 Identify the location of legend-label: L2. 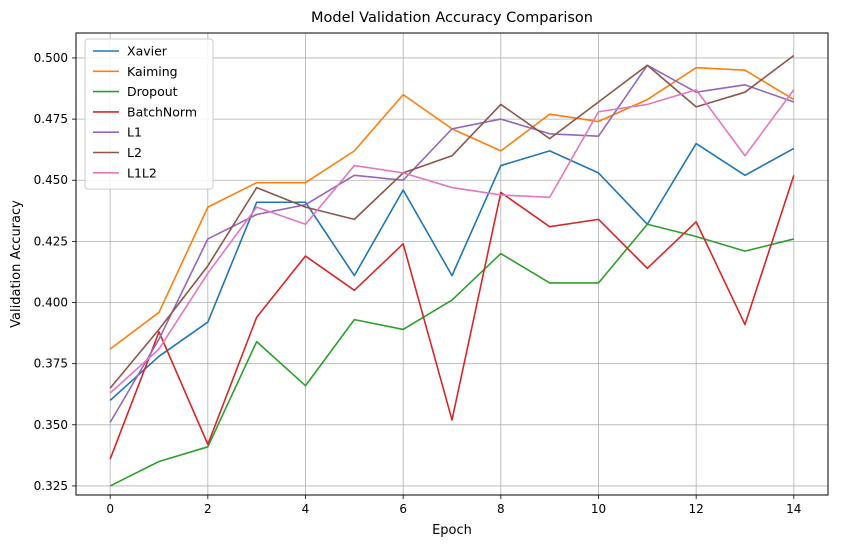
(134, 152).